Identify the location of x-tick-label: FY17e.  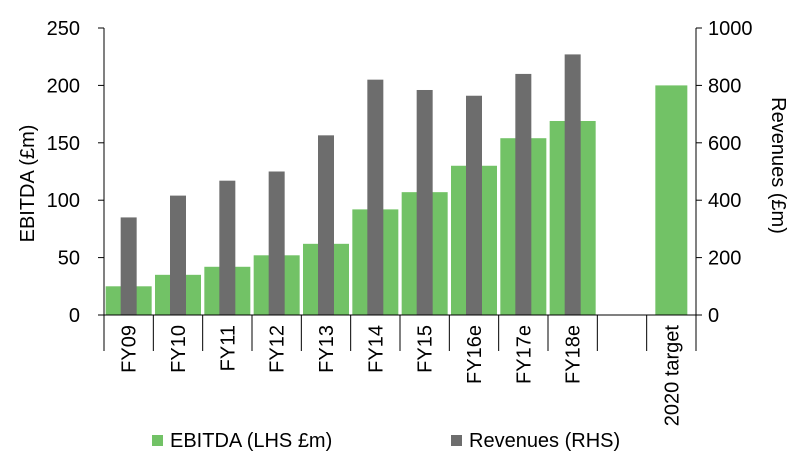
(524, 354).